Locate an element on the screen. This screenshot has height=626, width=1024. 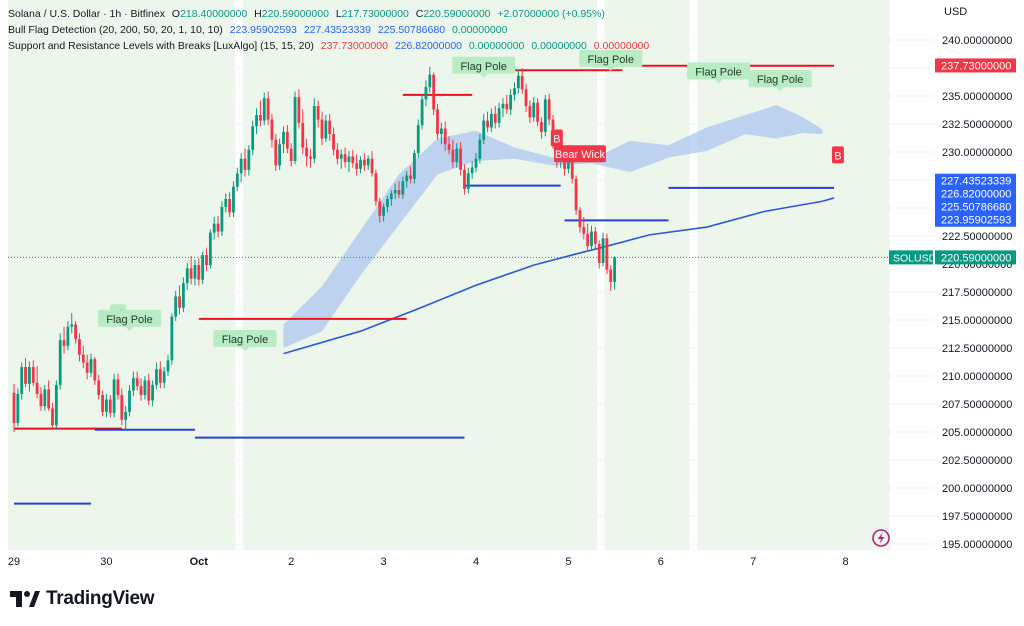
lightning-icon is located at coordinates (881, 538).